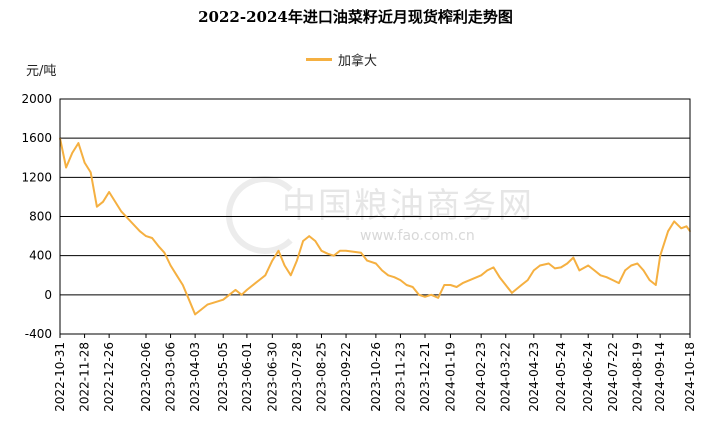 This screenshot has width=711, height=426. I want to click on chart-legend: 加拿大, so click(341, 59).